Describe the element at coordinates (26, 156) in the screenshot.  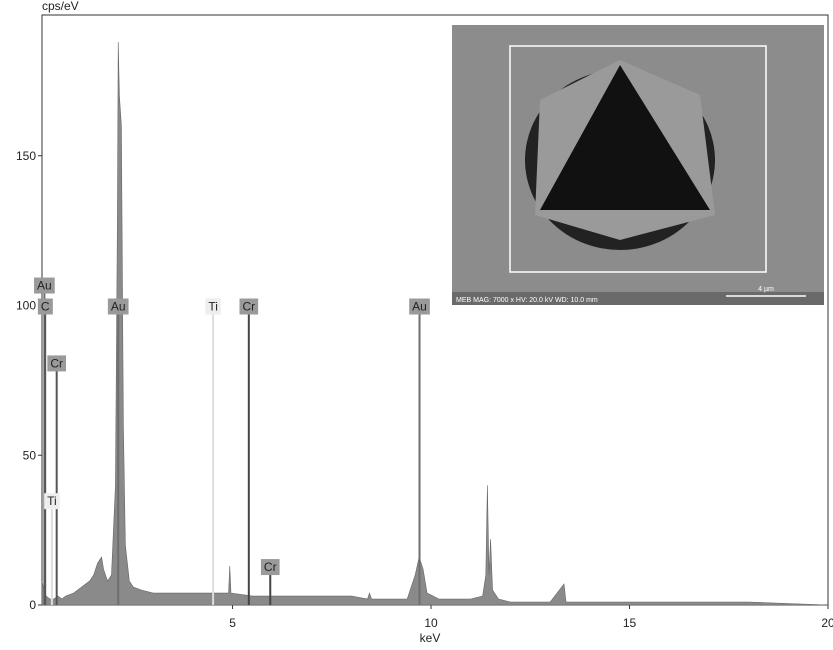
I see `y-tick-label: 150` at that location.